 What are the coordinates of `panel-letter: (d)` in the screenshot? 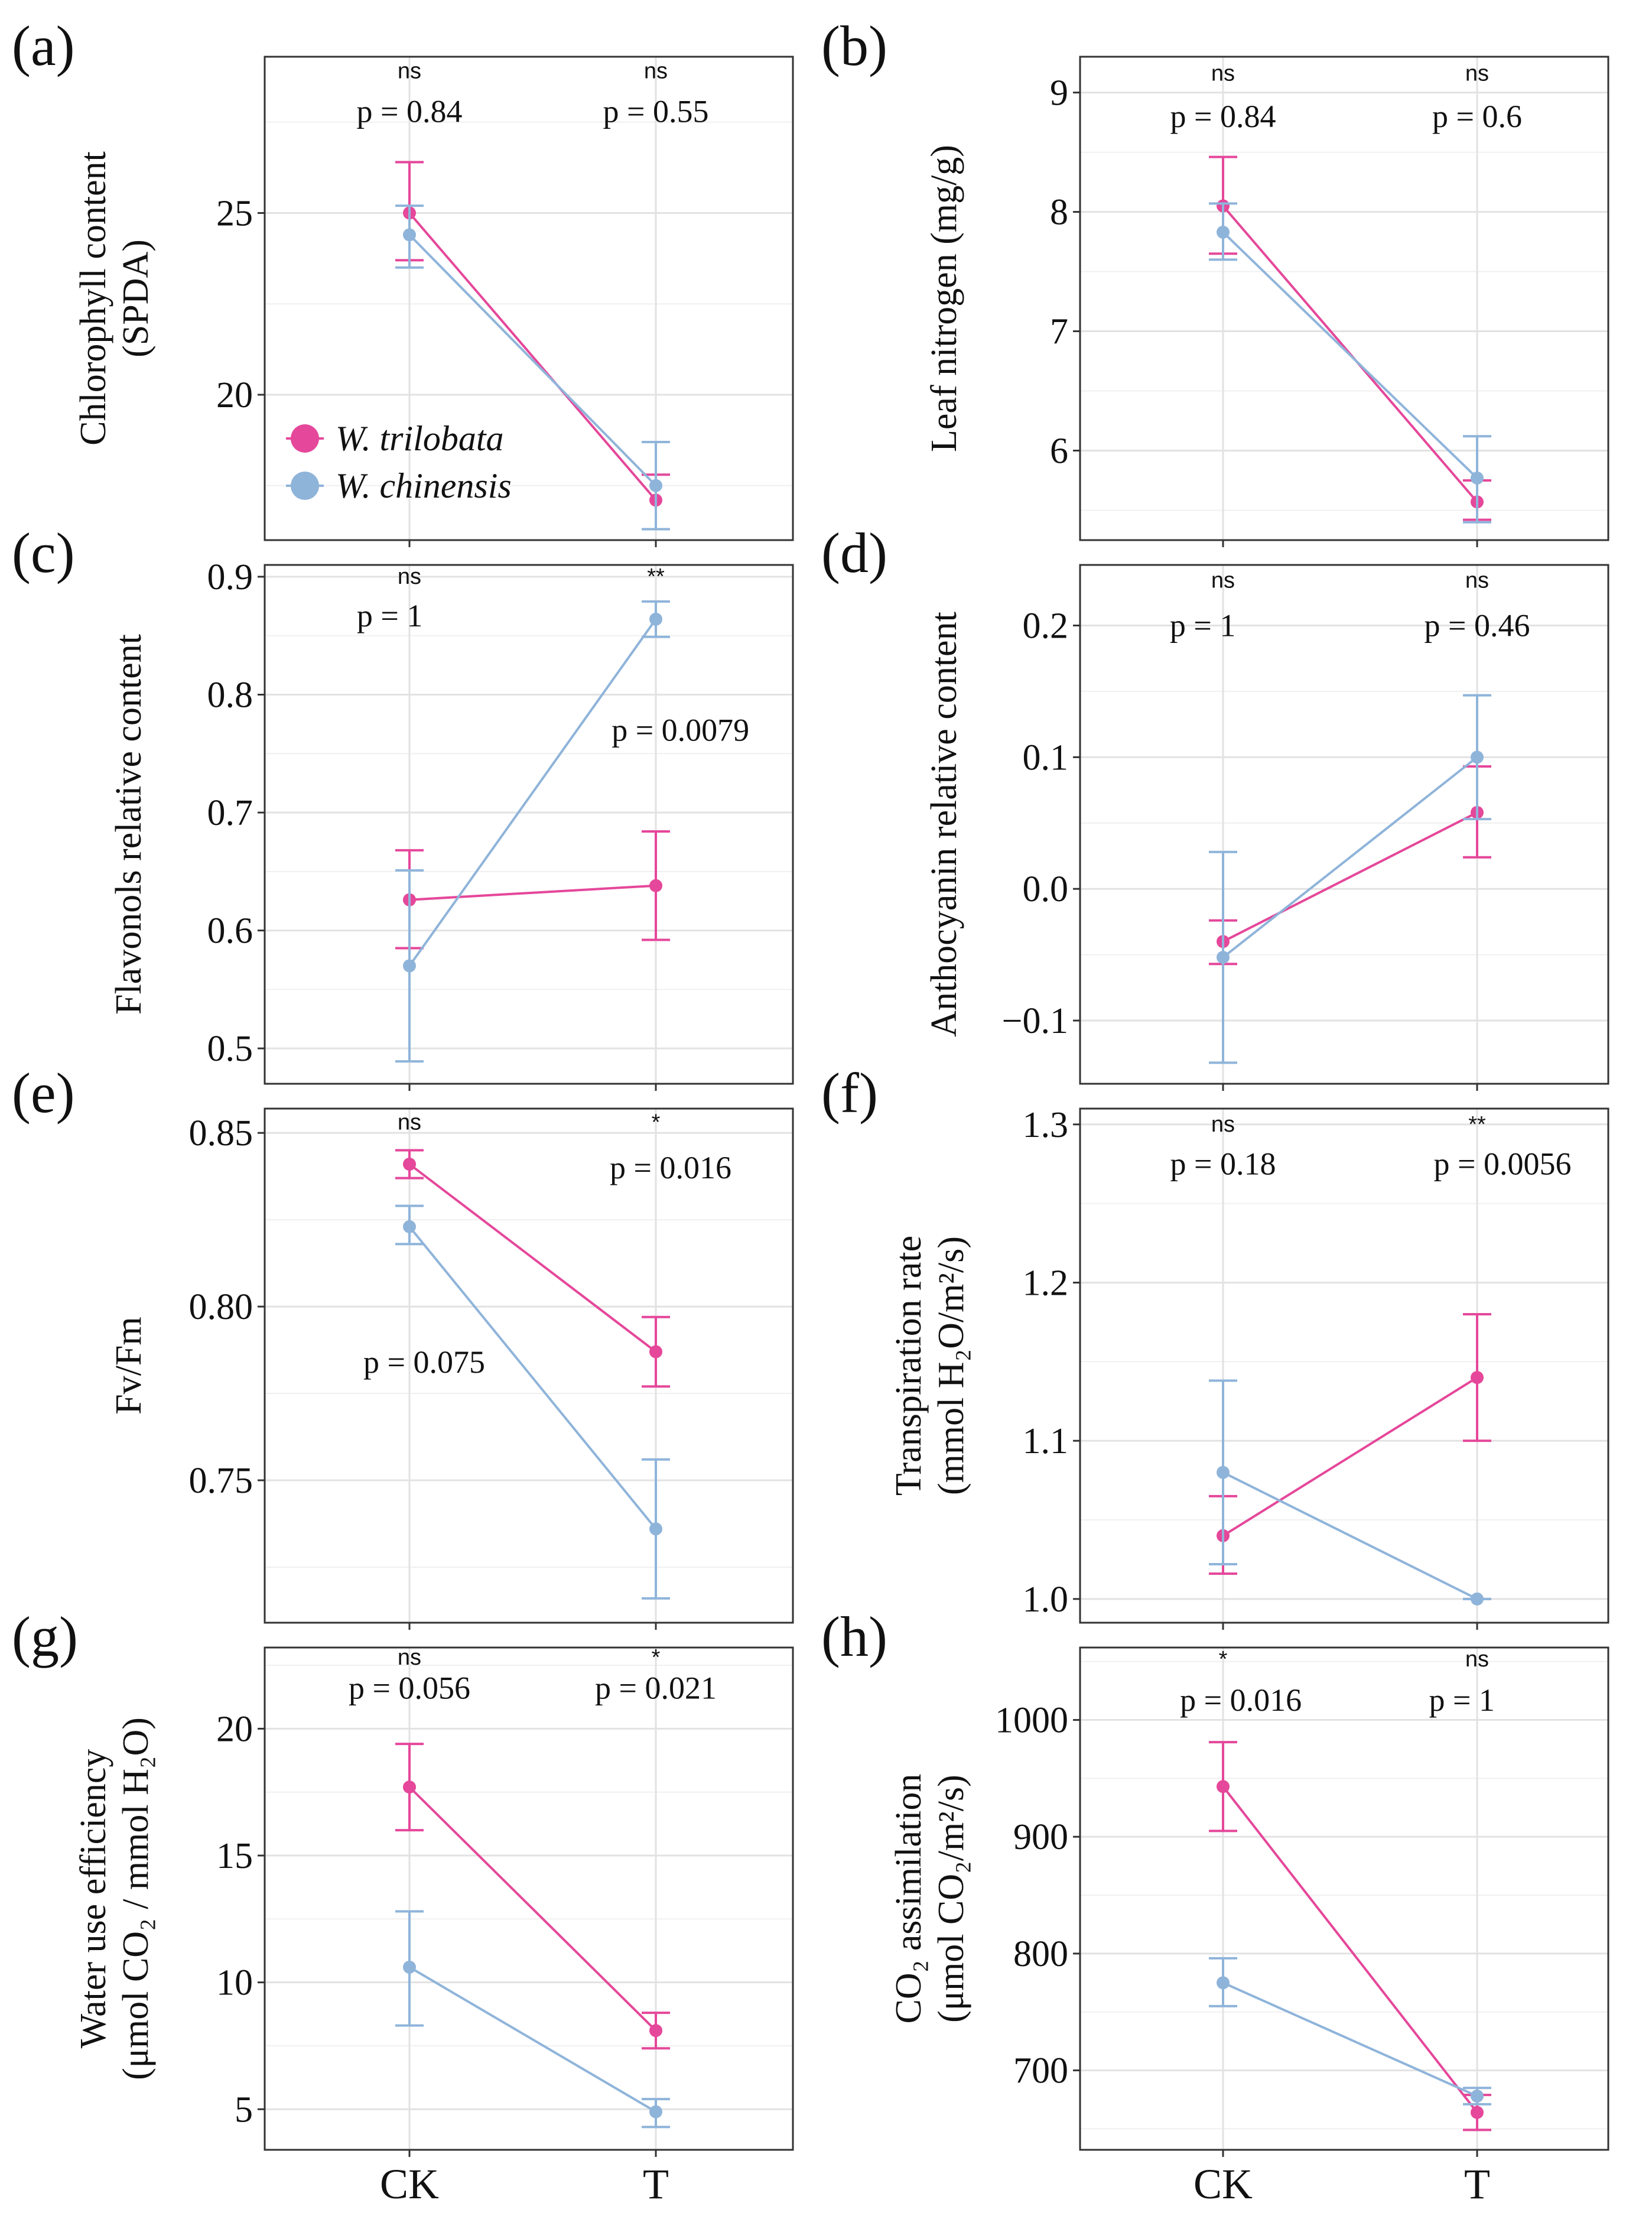 It's located at (854, 552).